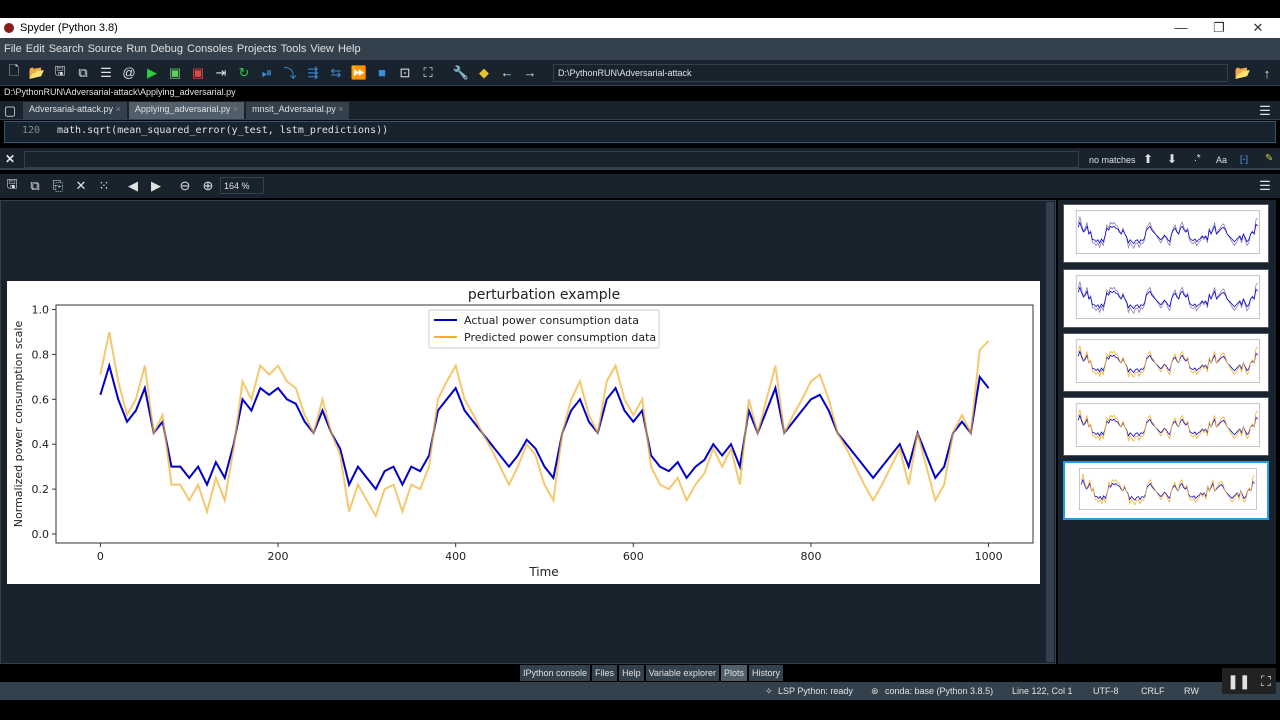  I want to click on find-next-icon: ⬇, so click(1172, 159).